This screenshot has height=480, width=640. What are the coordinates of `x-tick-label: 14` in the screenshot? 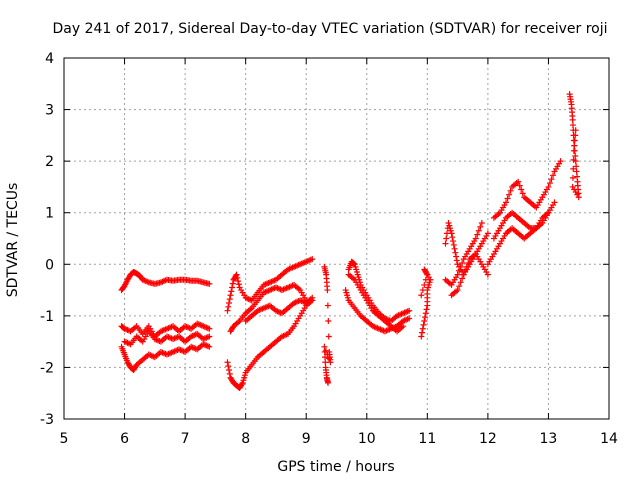 It's located at (609, 439).